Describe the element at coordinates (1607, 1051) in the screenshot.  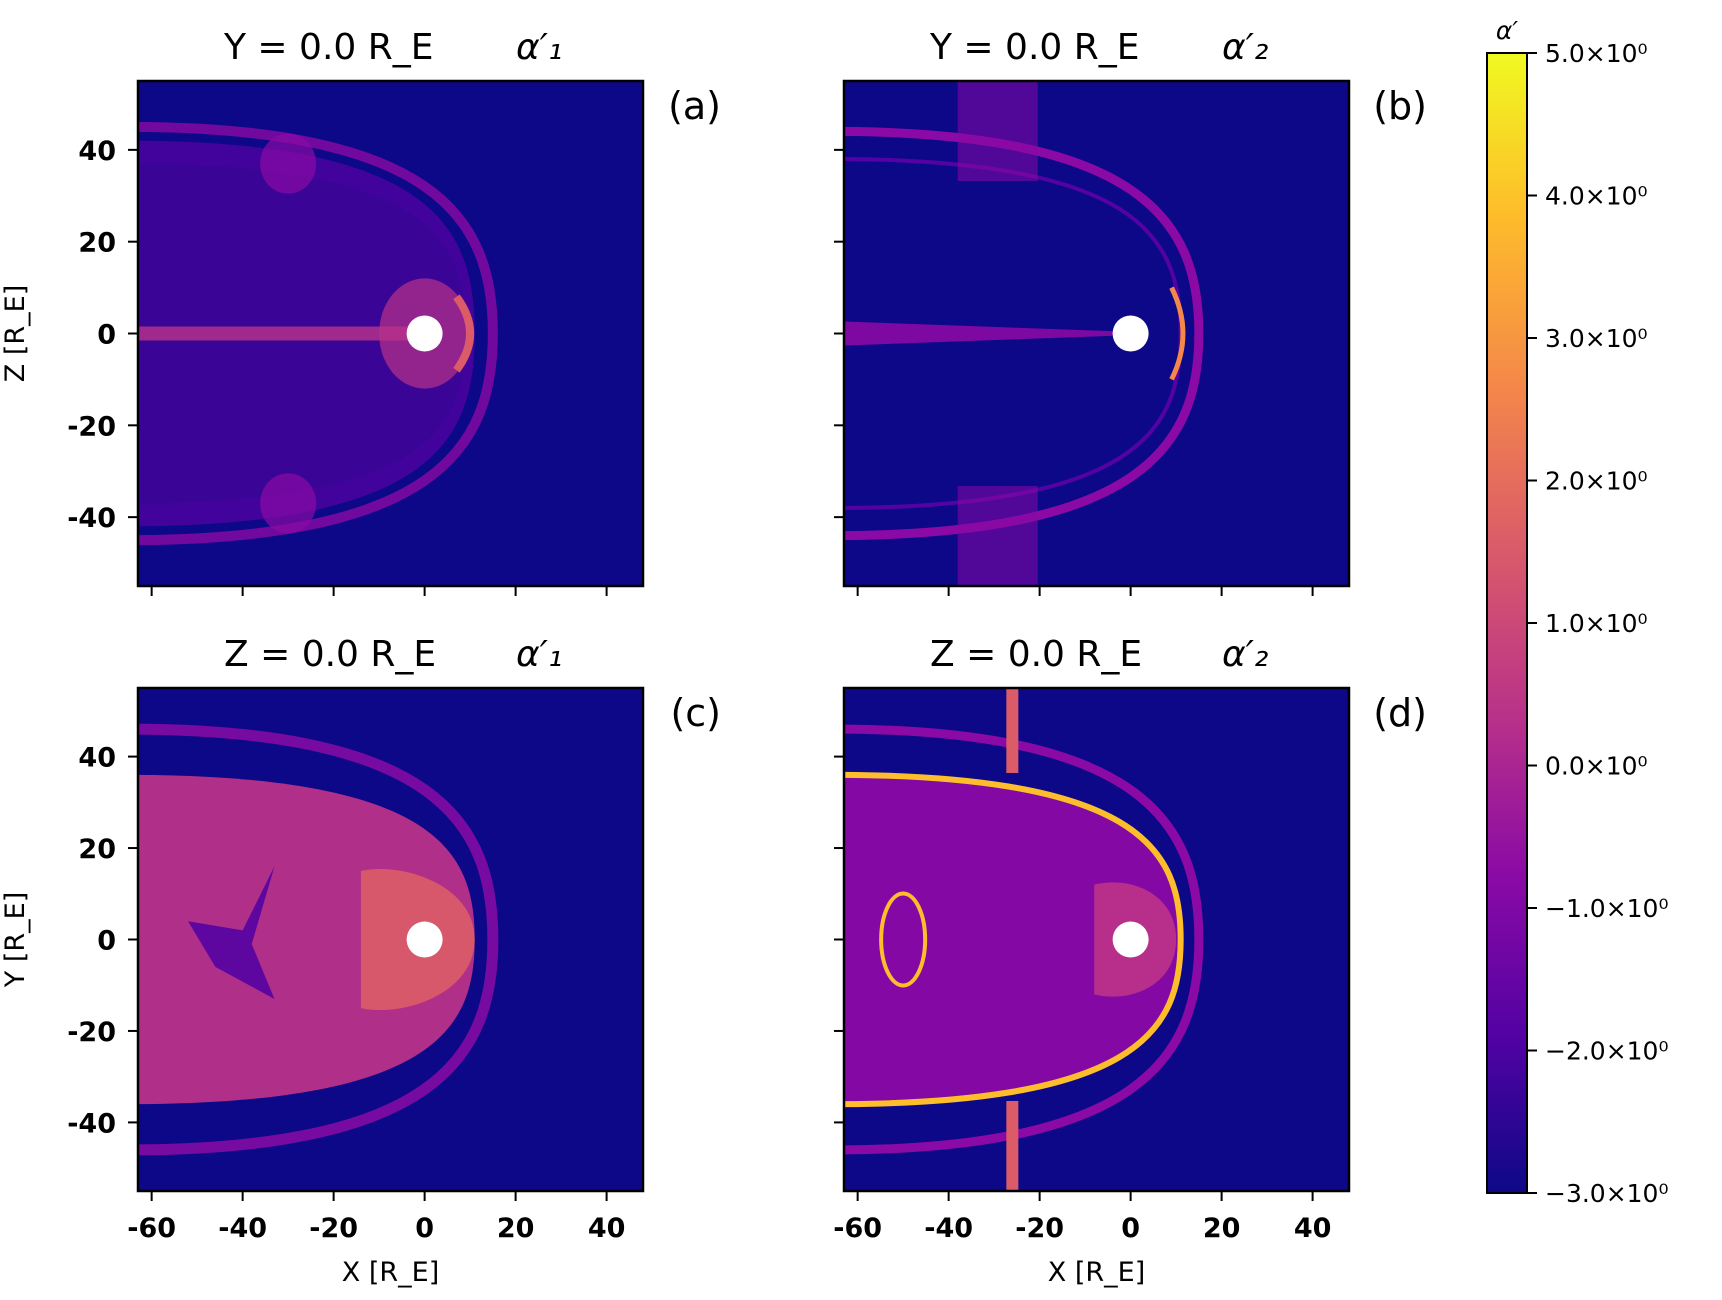
I see `colorbar-tick-label: −2.0×10⁰` at that location.